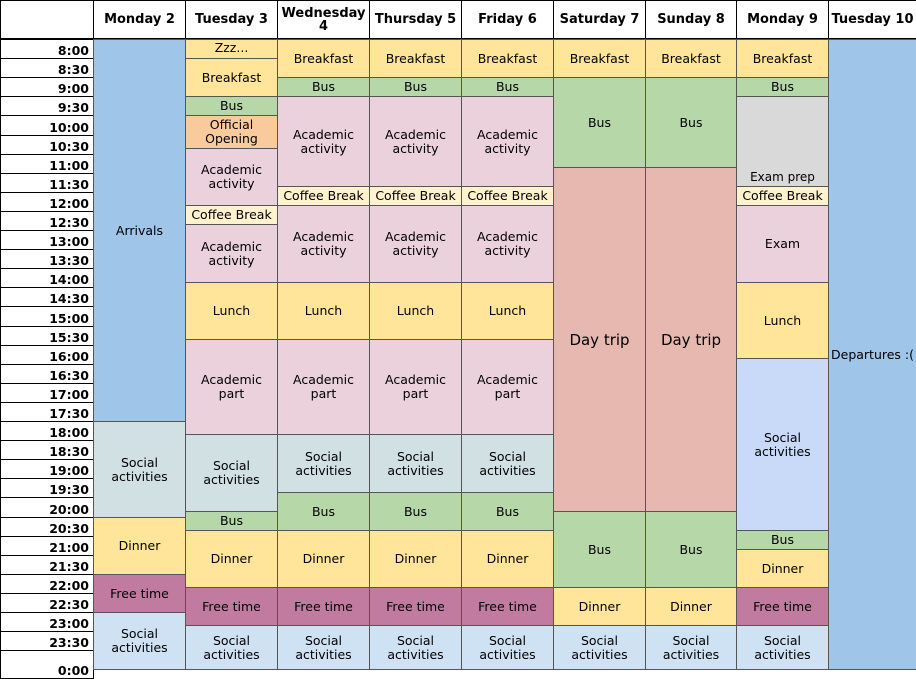 The height and width of the screenshot is (679, 916). I want to click on time-label: 12:00, so click(47, 202).